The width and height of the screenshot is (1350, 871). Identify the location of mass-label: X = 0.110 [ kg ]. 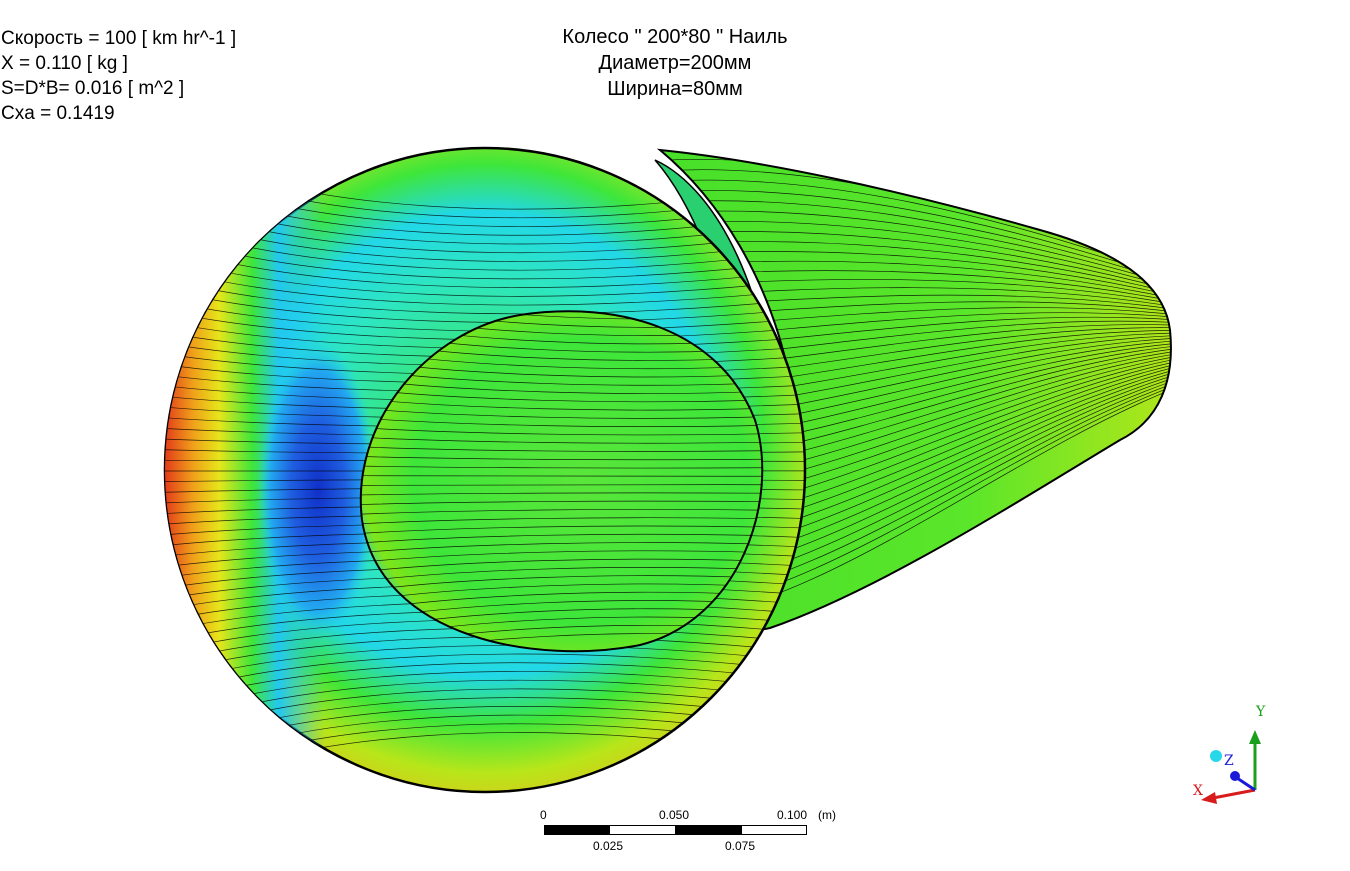
(64, 63).